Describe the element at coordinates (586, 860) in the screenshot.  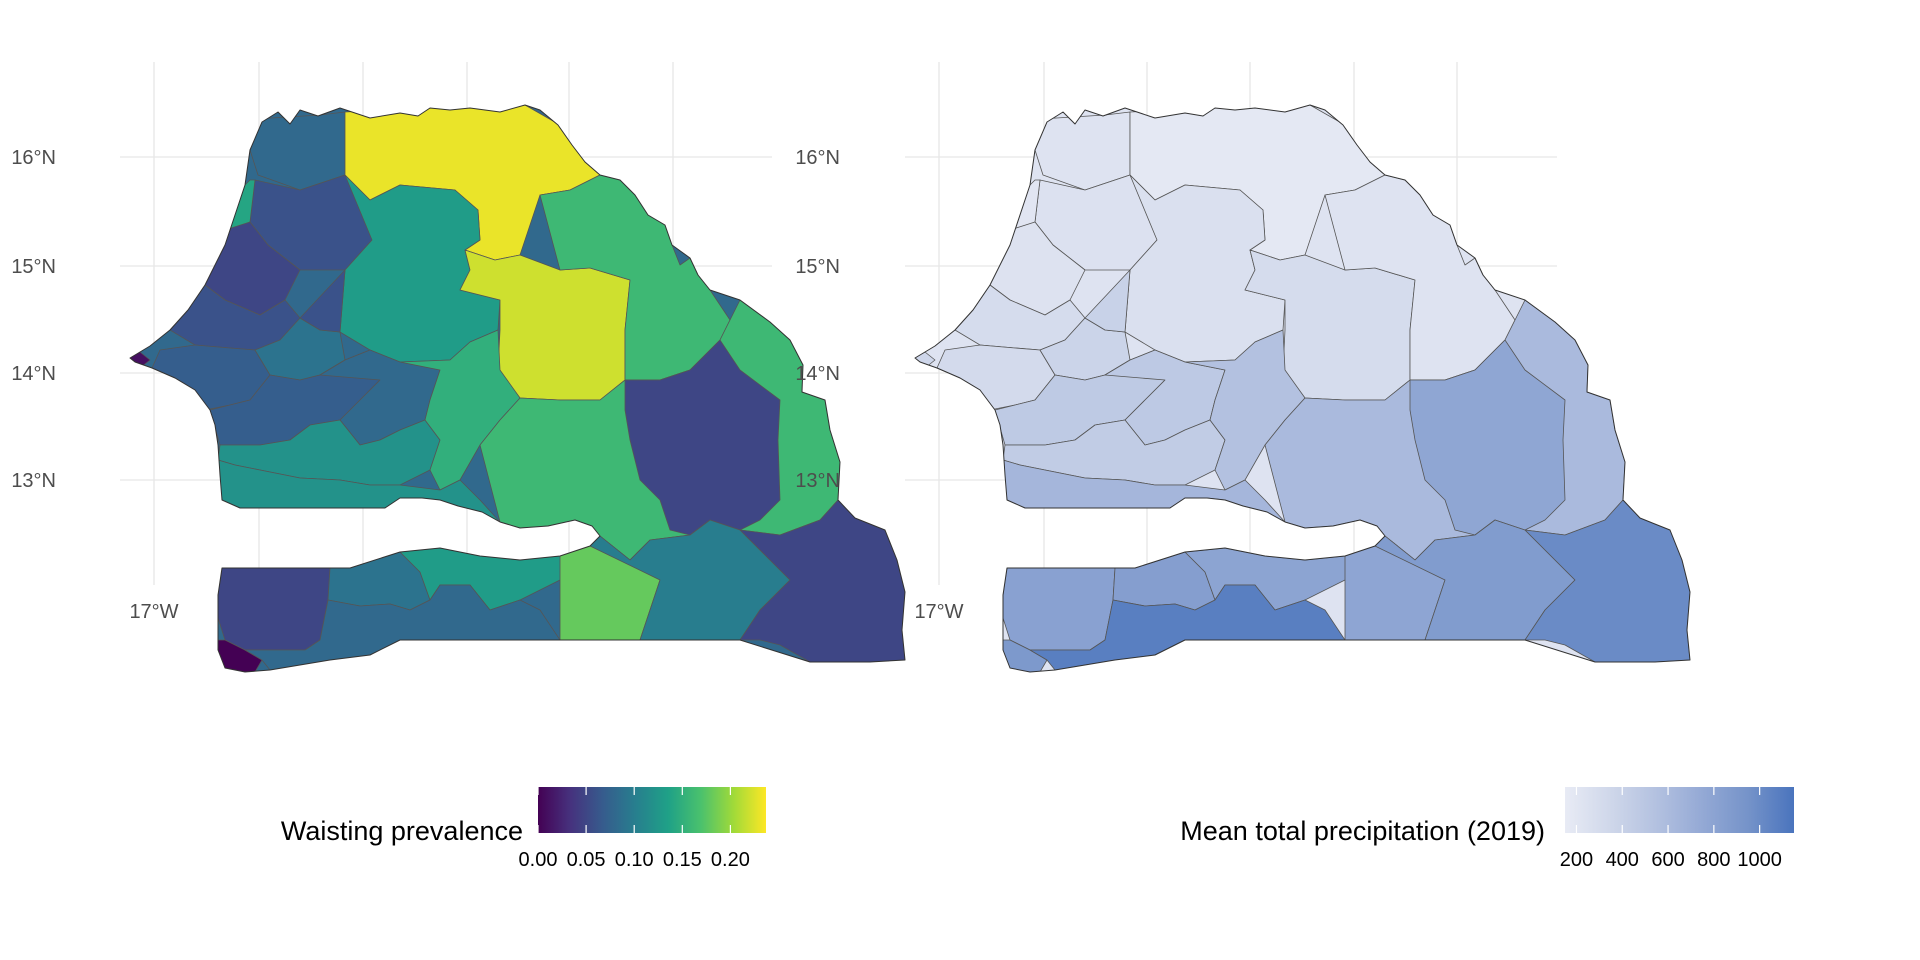
I see `legend-tick-label: 0.05` at that location.